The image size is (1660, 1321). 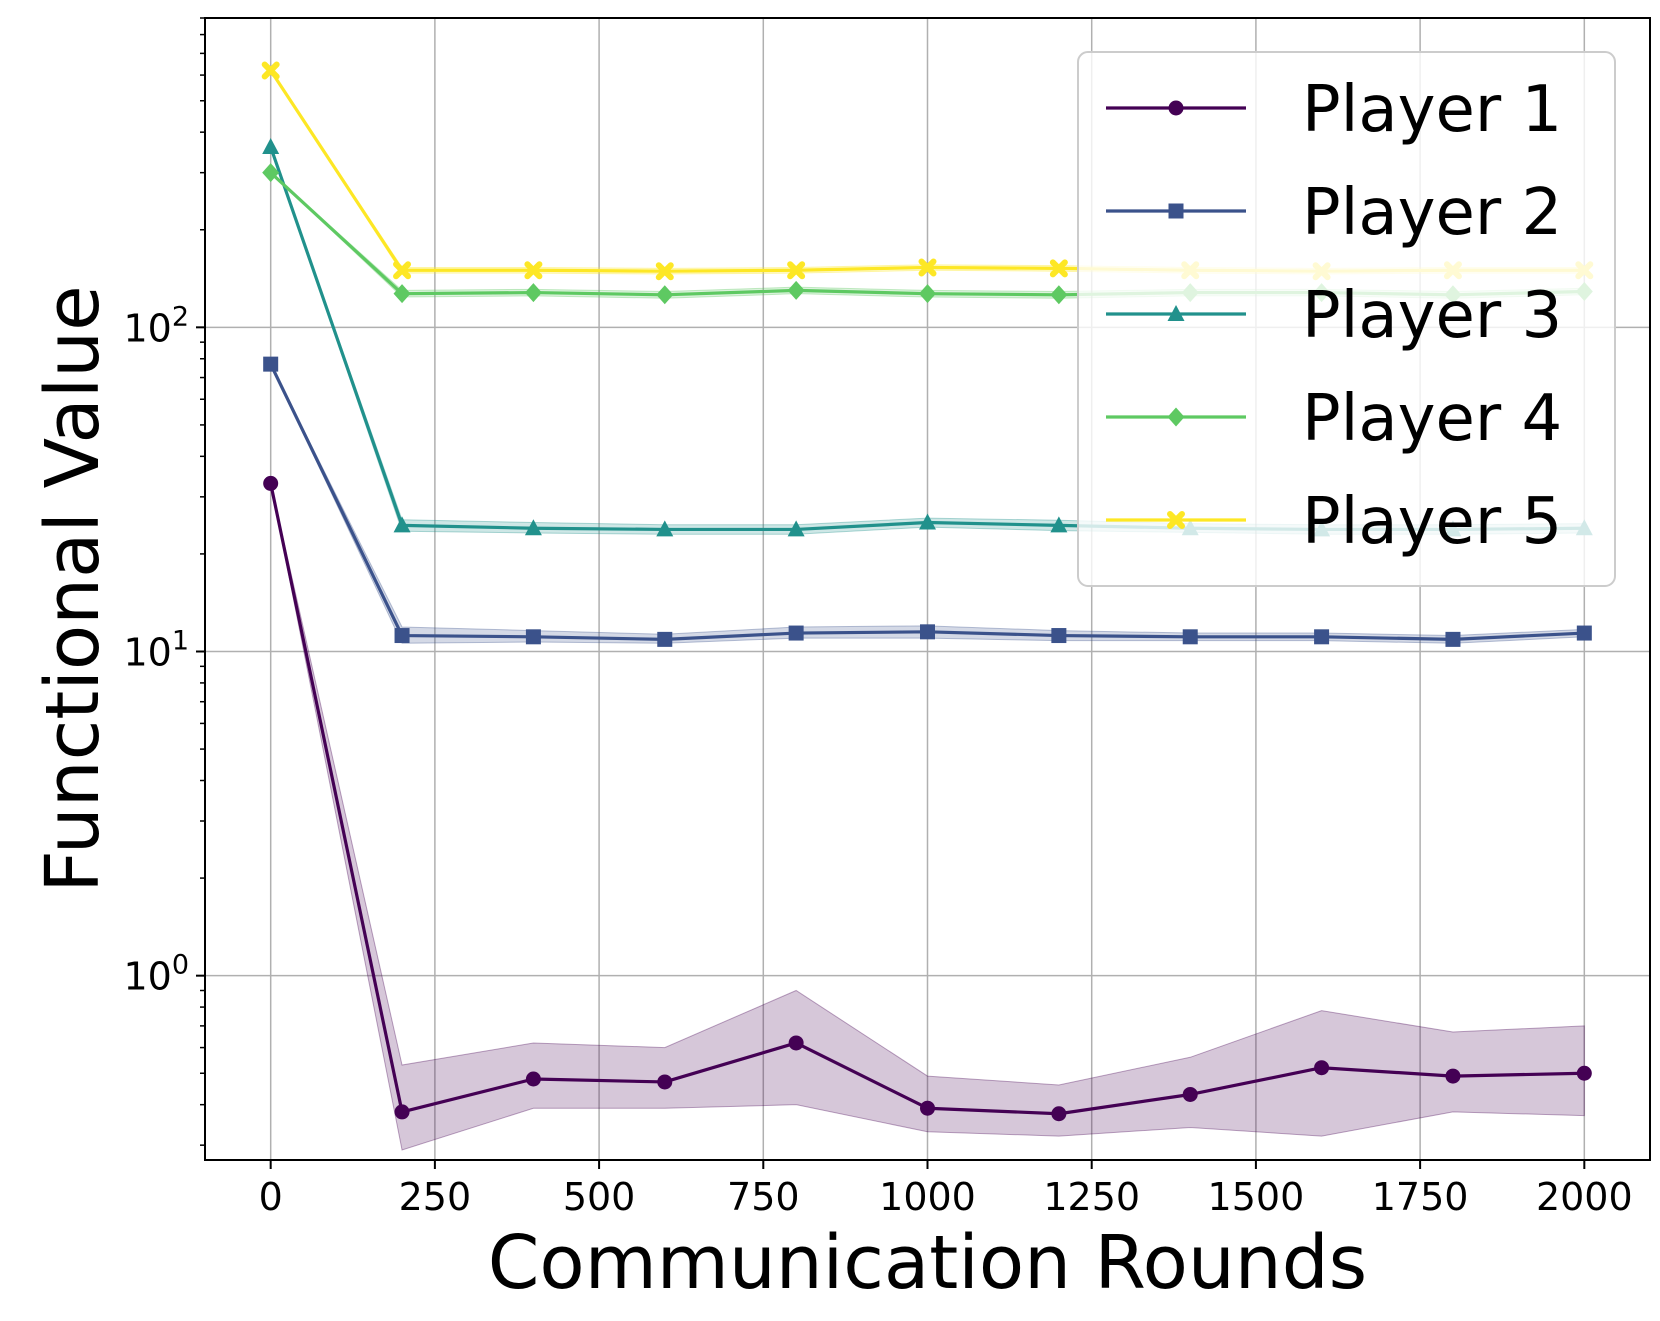 What do you see at coordinates (763, 1197) in the screenshot?
I see `x-tick-label: 750` at bounding box center [763, 1197].